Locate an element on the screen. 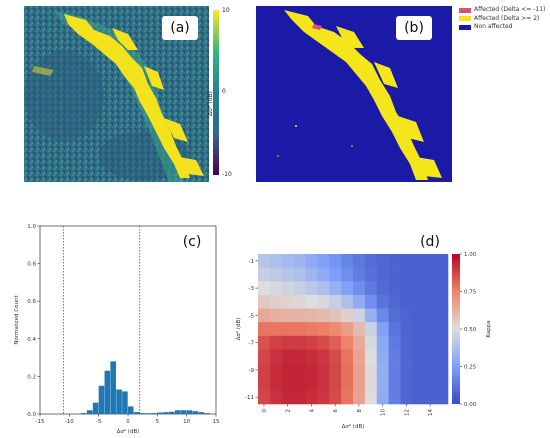 This screenshot has height=438, width=550. x-tick-label: 12 is located at coordinates (407, 412).